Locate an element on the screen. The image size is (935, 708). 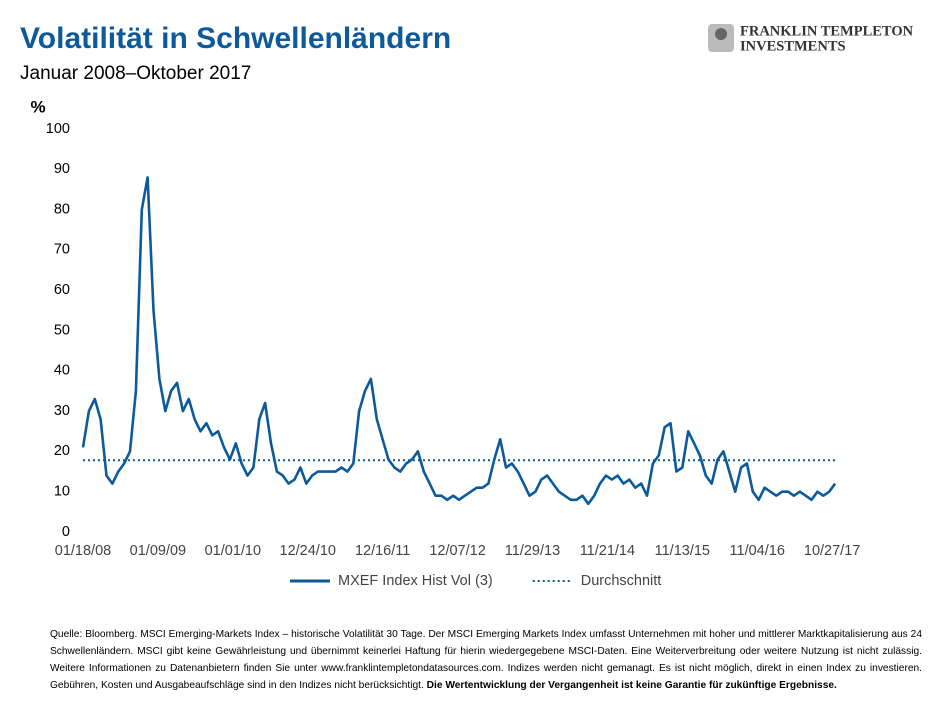
y-tick-label: 80 is located at coordinates (62, 209).